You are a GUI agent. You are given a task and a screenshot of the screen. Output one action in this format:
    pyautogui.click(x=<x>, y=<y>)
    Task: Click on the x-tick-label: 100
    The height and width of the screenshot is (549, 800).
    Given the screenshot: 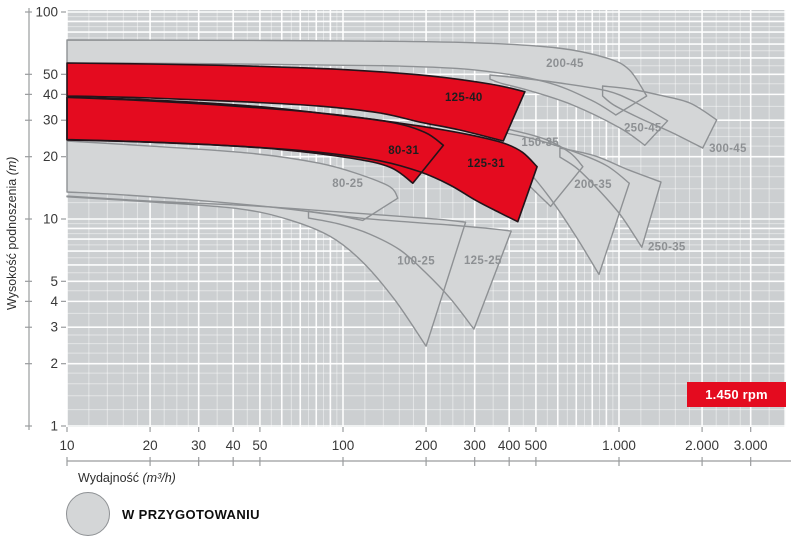 What is the action you would take?
    pyautogui.click(x=343, y=445)
    